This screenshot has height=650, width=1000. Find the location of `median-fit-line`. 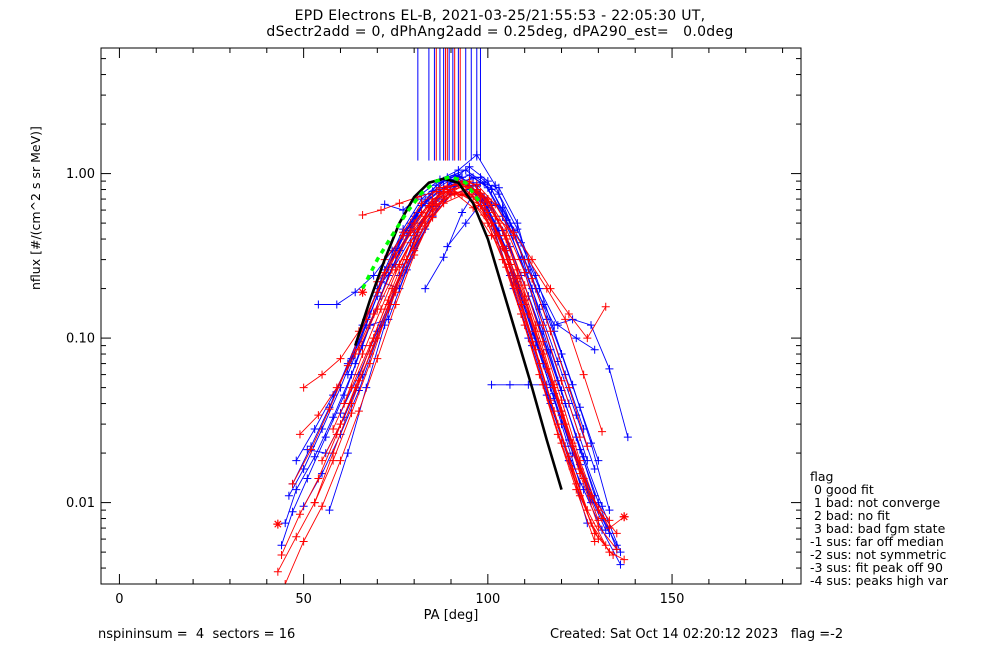

median-fit-line is located at coordinates (458, 333).